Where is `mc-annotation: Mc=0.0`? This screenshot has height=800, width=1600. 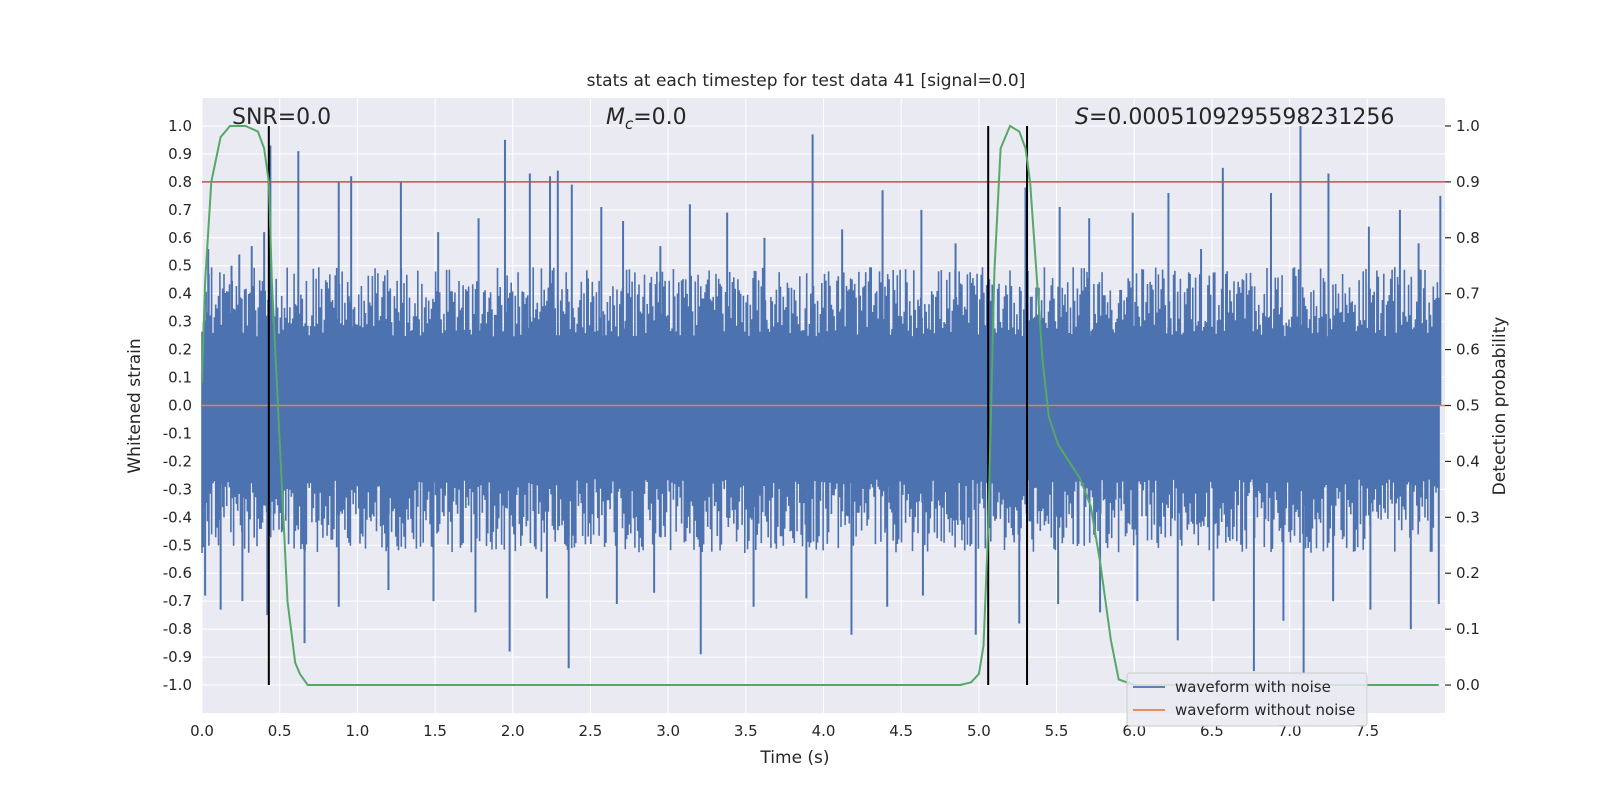
mc-annotation: Mc=0.0 is located at coordinates (646, 119).